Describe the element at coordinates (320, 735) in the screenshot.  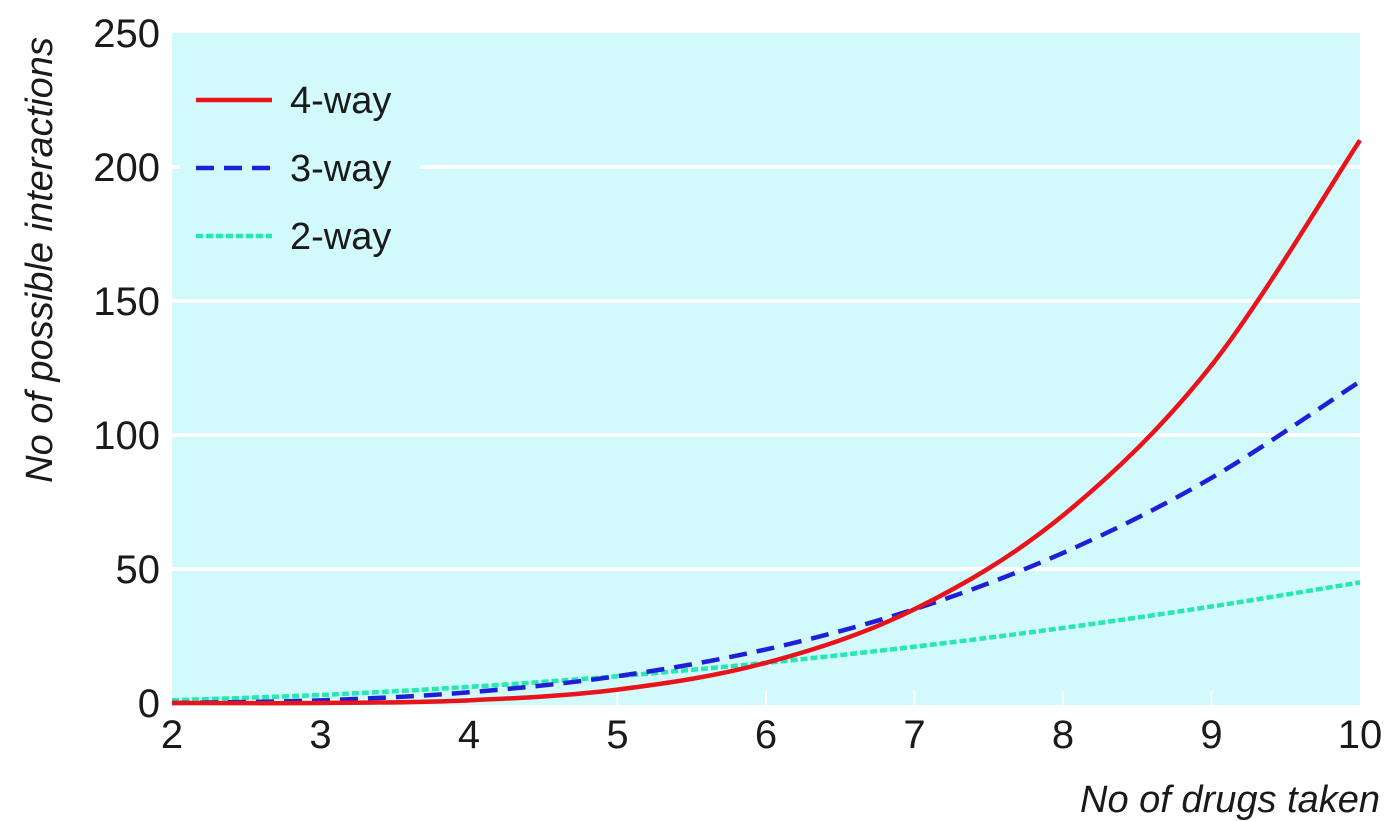
I see `x-tick-label: 3` at that location.